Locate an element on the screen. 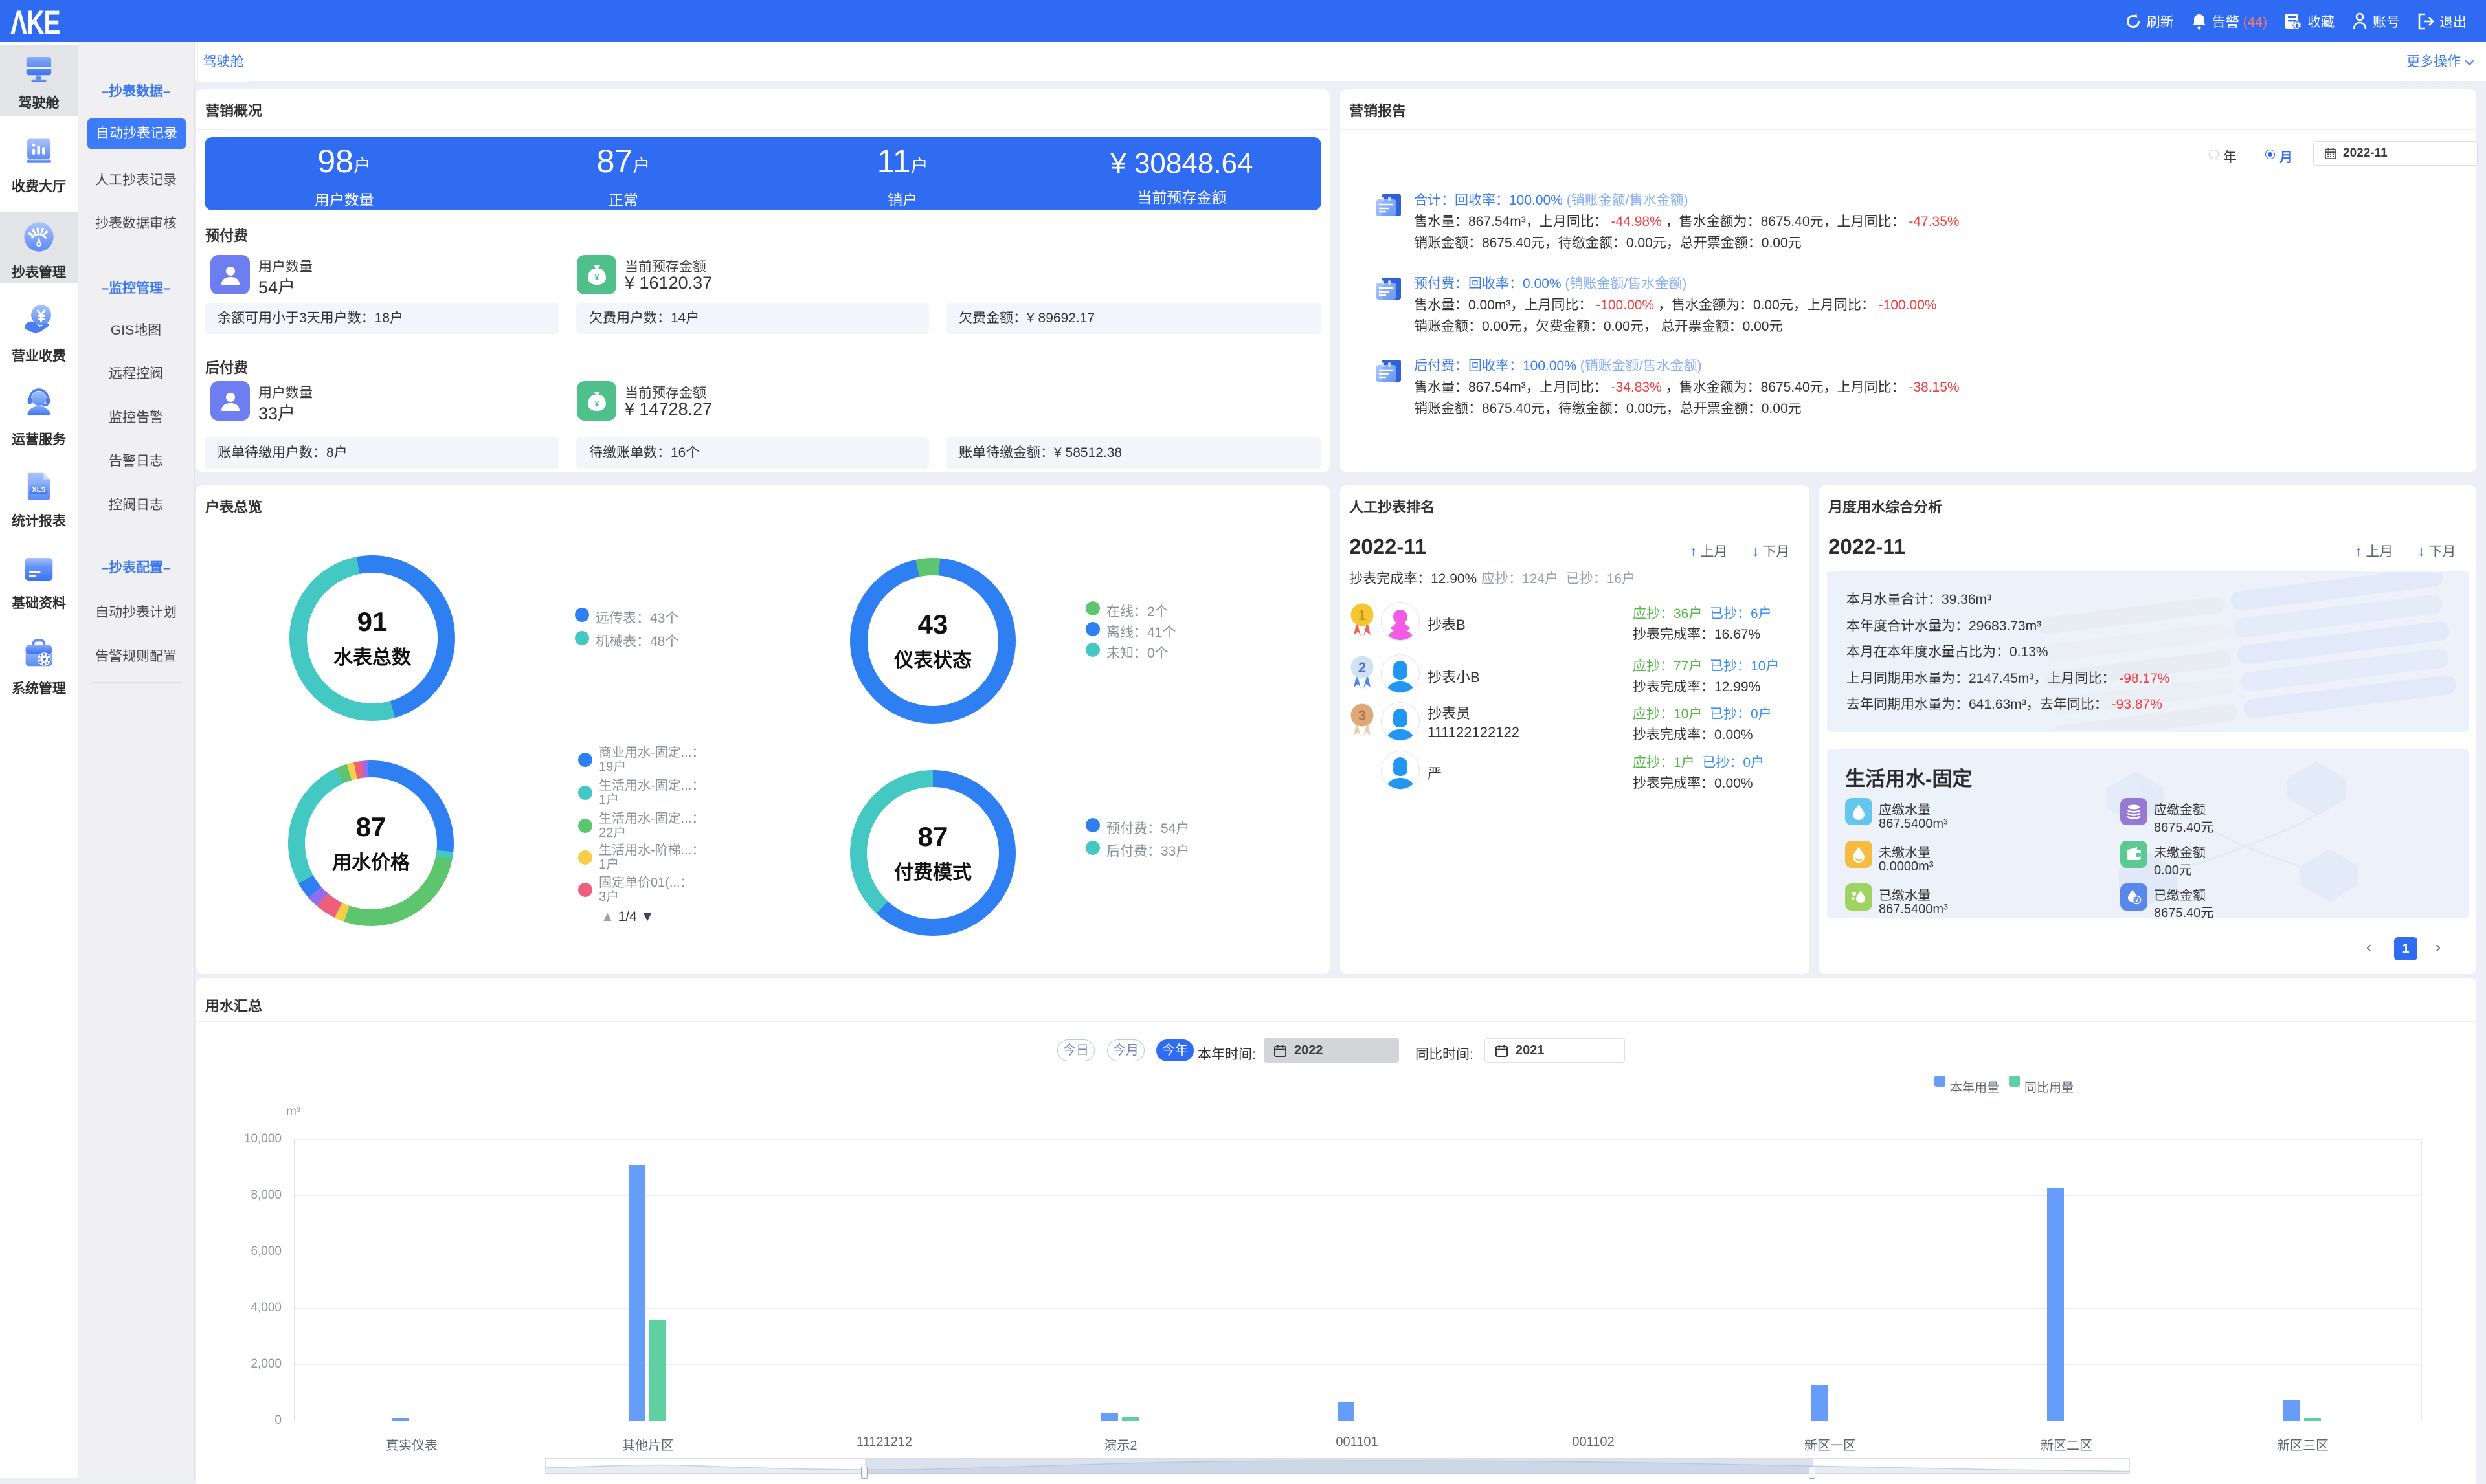 This screenshot has height=1484, width=2486. svg-text: 1 is located at coordinates (1362, 615).